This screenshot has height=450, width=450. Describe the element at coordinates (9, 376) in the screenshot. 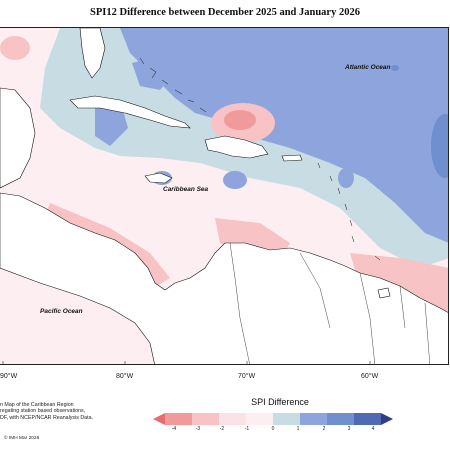

I see `lon-label-90w: 90°W` at that location.